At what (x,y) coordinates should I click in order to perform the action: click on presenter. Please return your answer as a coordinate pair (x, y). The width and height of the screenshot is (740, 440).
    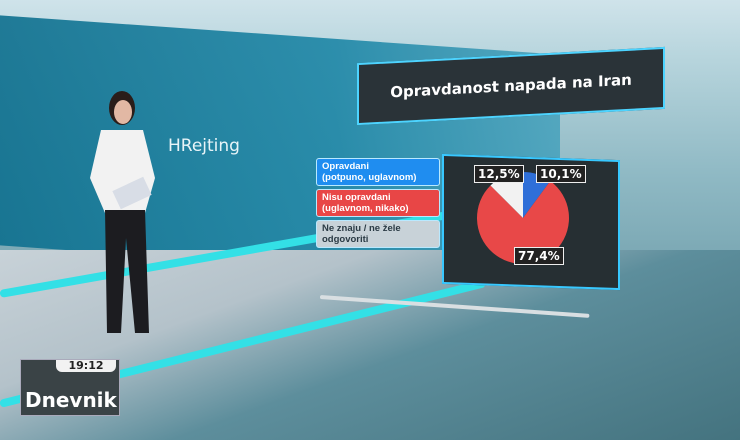
    Looking at the image, I should click on (122, 212).